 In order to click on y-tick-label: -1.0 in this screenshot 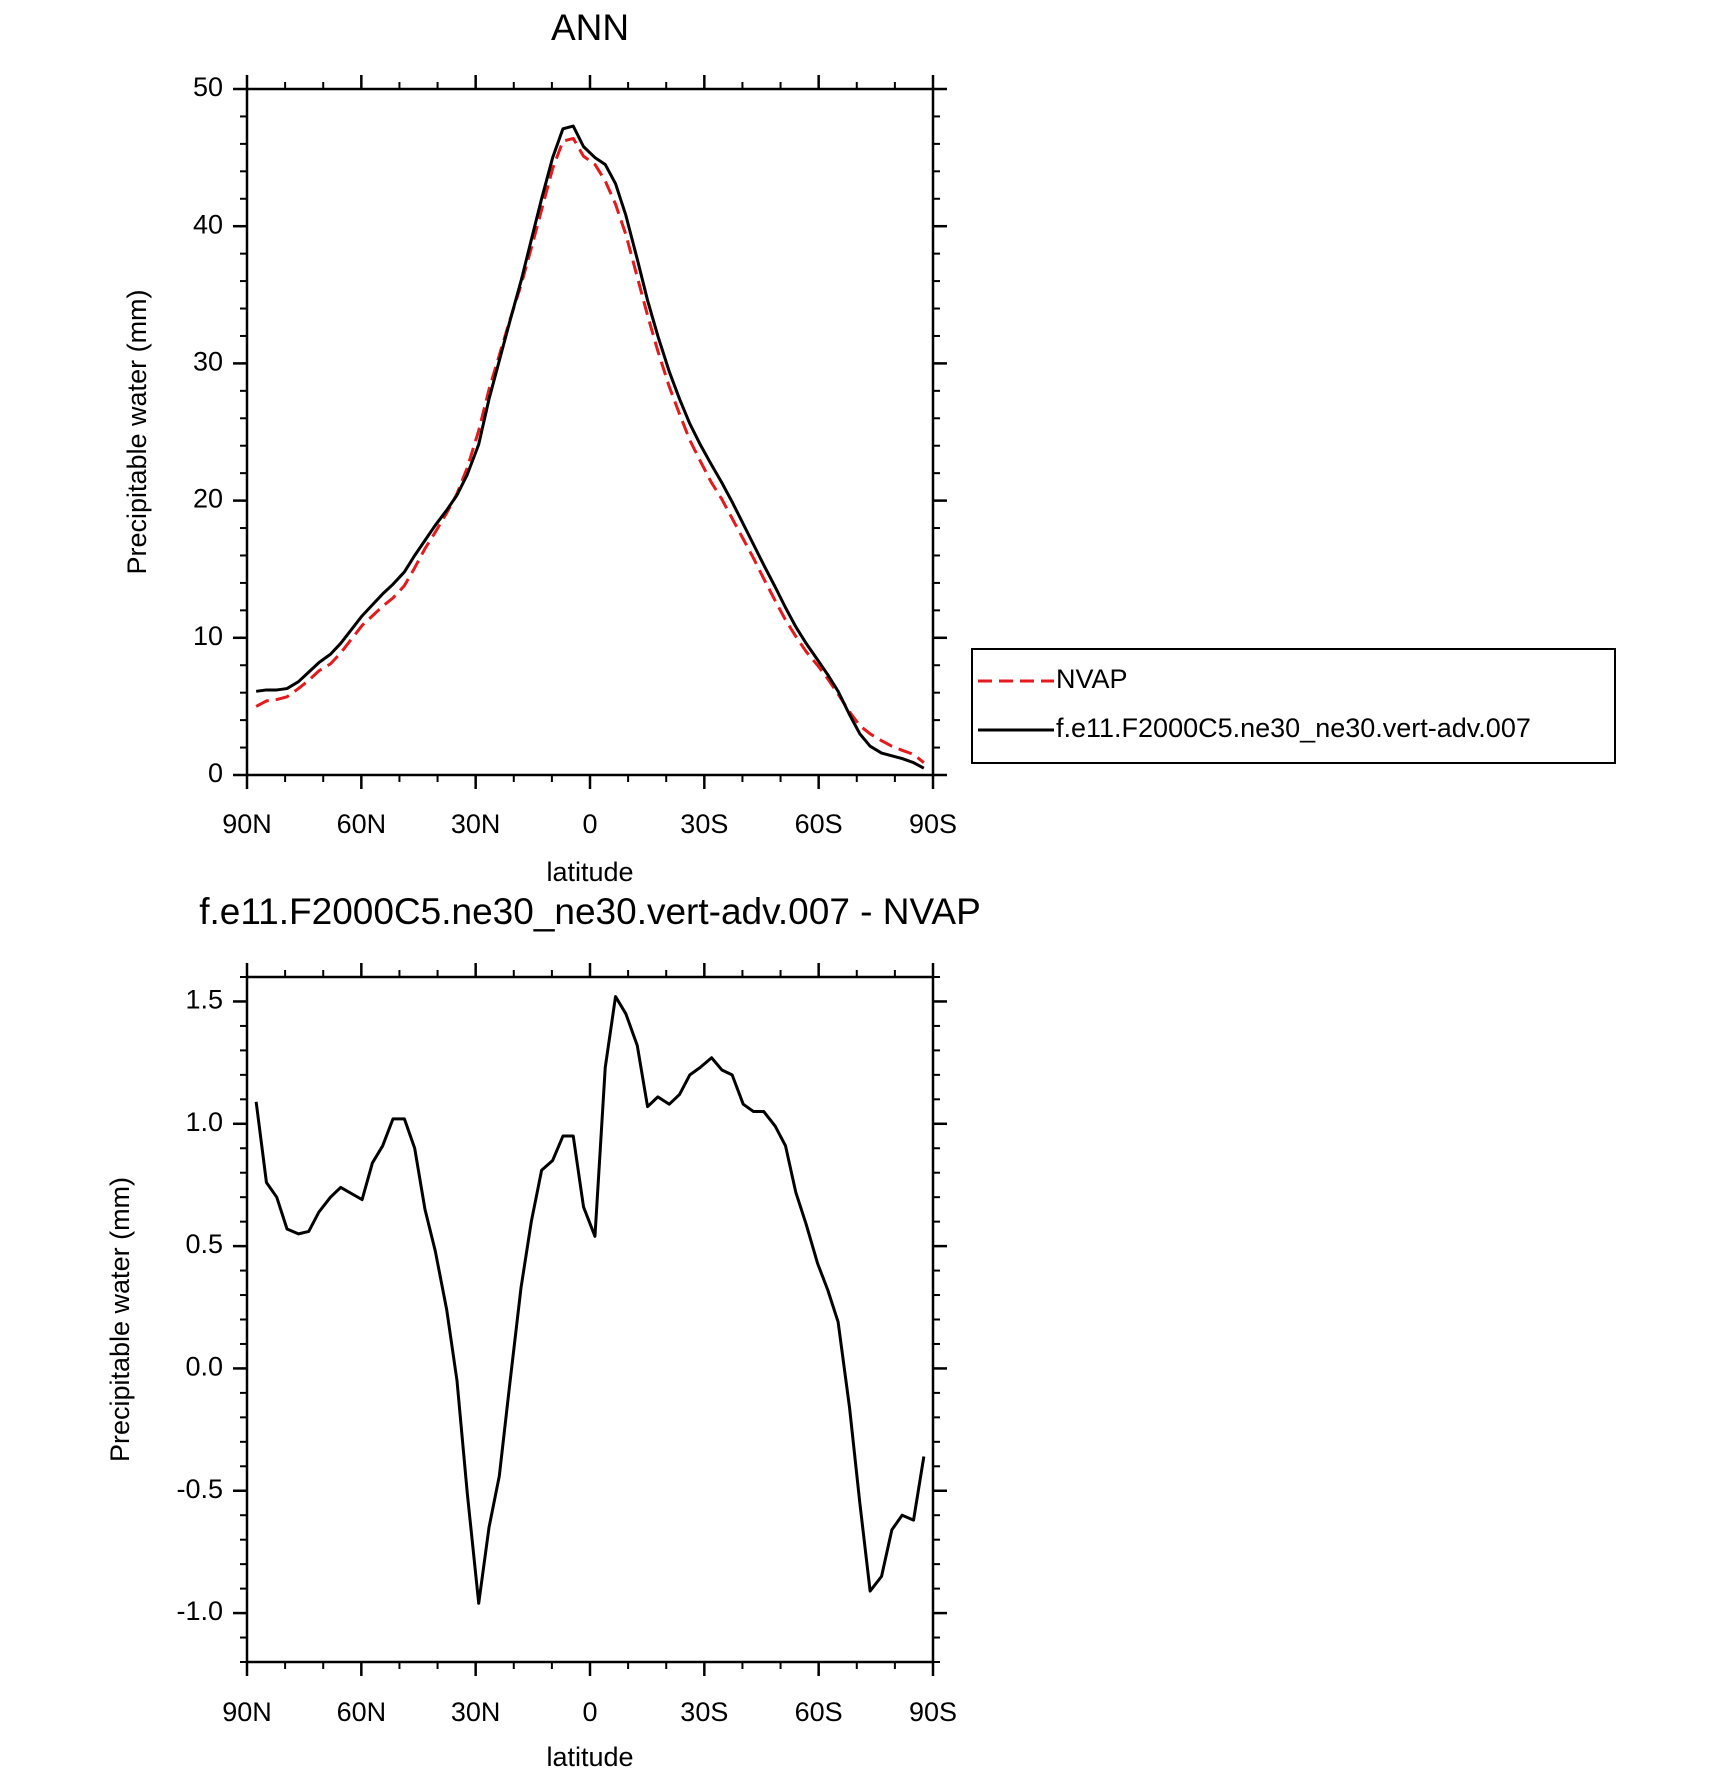, I will do `click(199, 1611)`.